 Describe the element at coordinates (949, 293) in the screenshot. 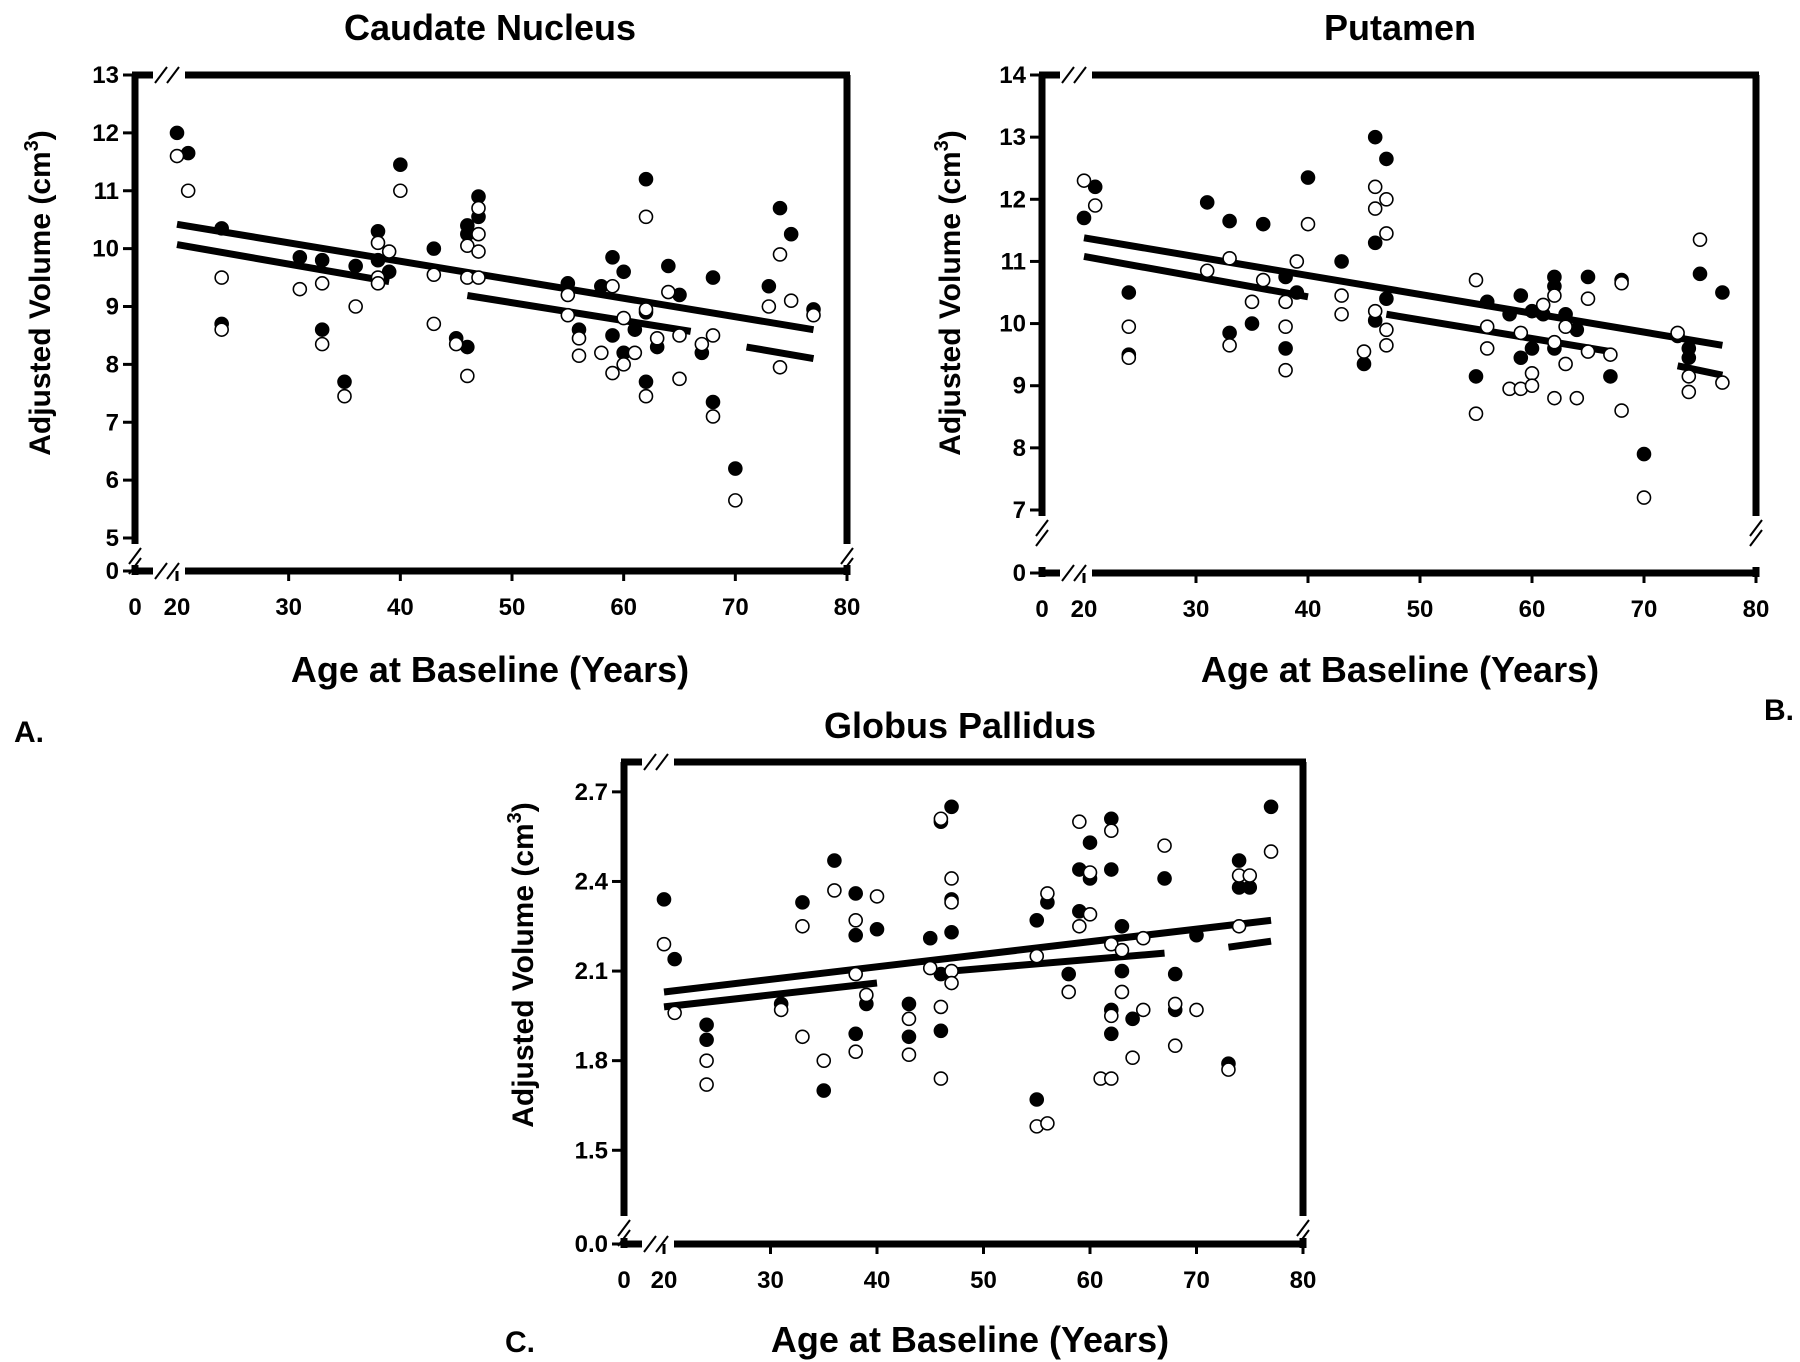

I see `panel-b-y-axis-label: Adjusted Volume (cm3)` at that location.